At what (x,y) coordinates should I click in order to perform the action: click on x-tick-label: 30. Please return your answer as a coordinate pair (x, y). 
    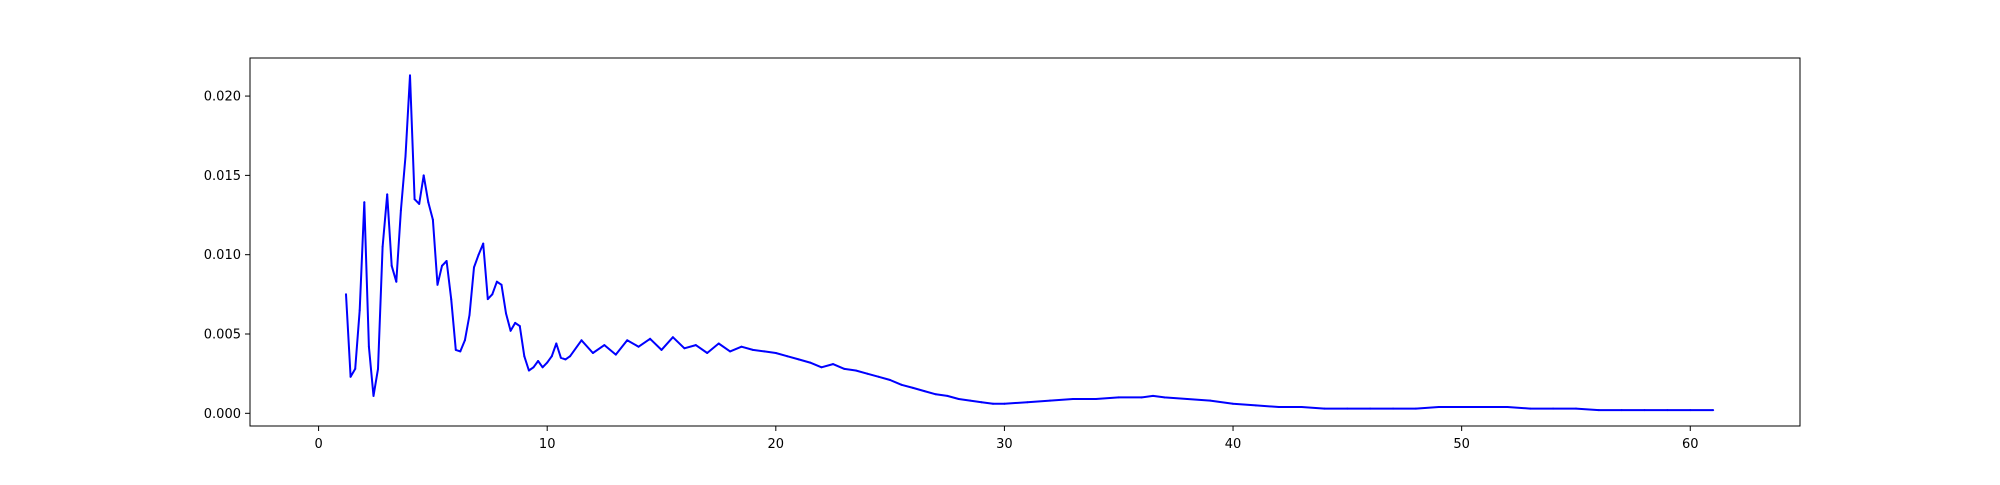
    Looking at the image, I should click on (1004, 444).